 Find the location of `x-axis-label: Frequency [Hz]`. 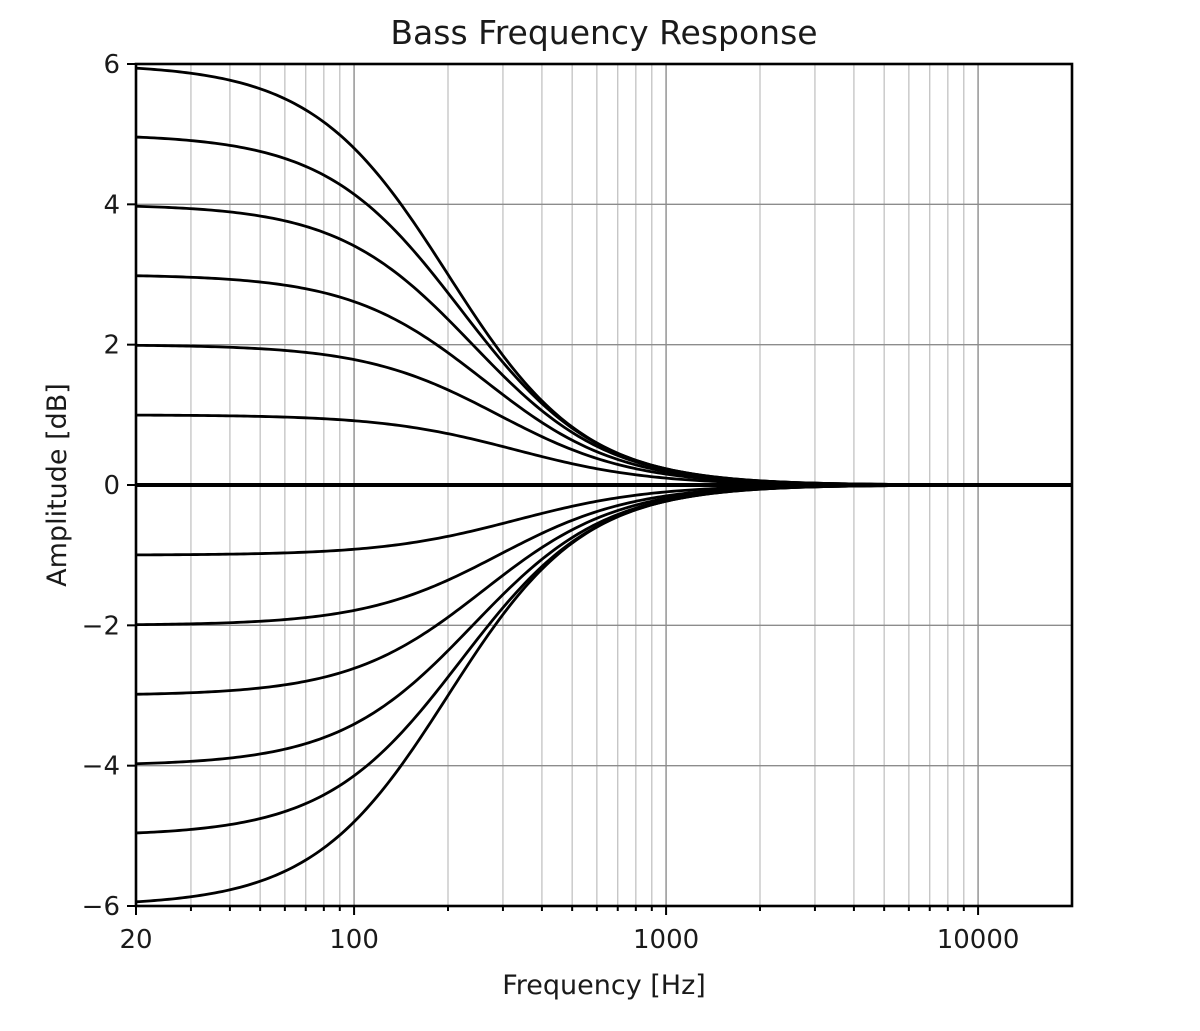

x-axis-label: Frequency [Hz] is located at coordinates (604, 985).